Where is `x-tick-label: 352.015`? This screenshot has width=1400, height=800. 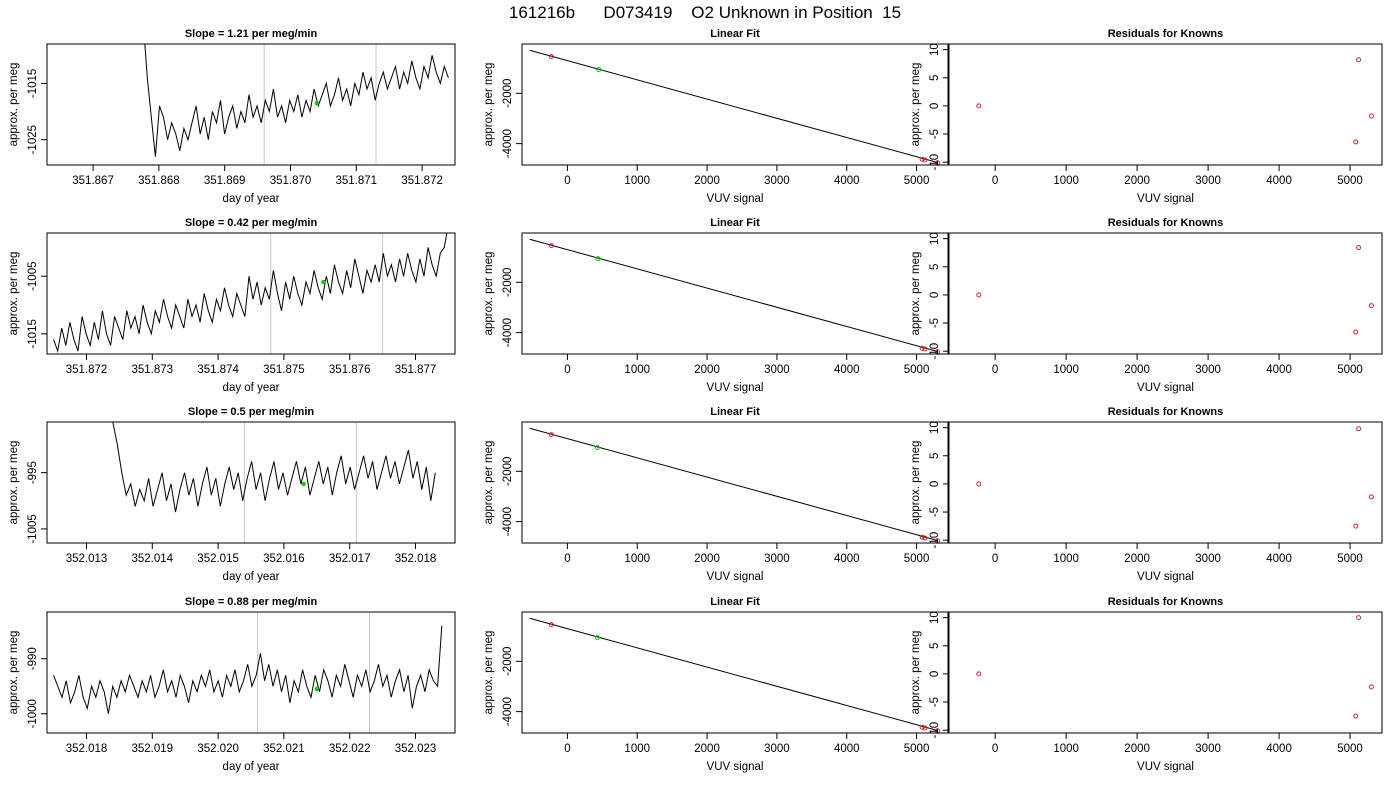 x-tick-label: 352.015 is located at coordinates (218, 559).